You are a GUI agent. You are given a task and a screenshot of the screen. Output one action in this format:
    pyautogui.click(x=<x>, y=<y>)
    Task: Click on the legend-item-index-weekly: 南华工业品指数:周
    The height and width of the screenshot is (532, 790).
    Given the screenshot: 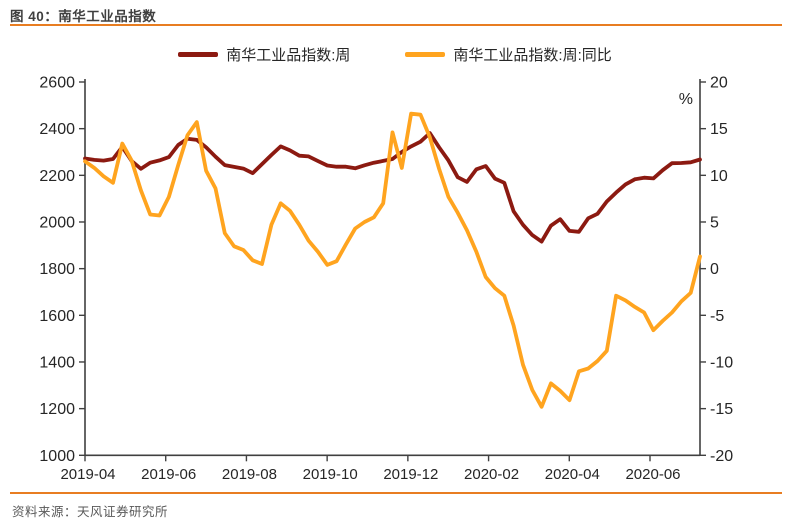 What is the action you would take?
    pyautogui.click(x=264, y=54)
    